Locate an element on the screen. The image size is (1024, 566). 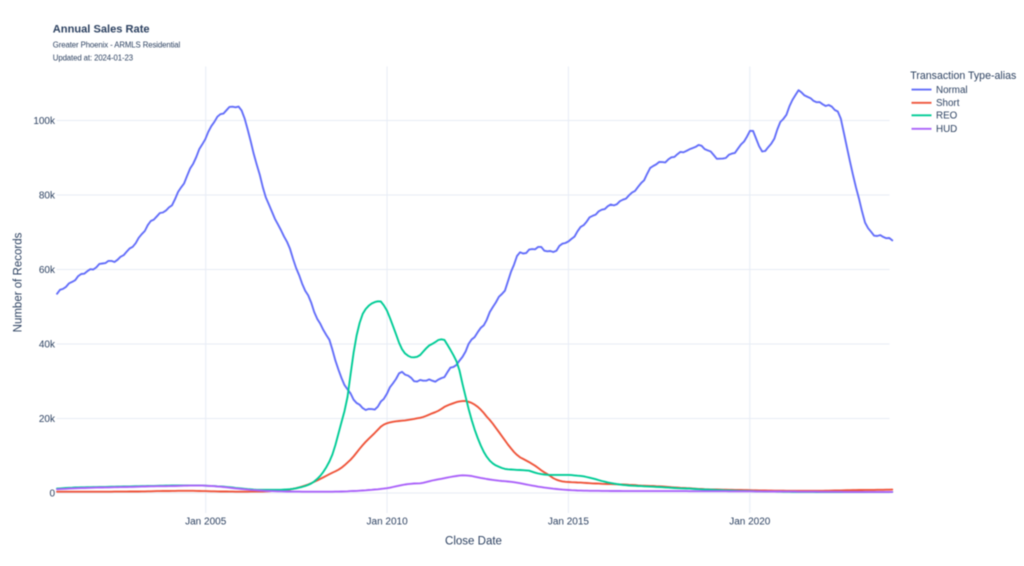
svg-text: Jan 2015 is located at coordinates (569, 522).